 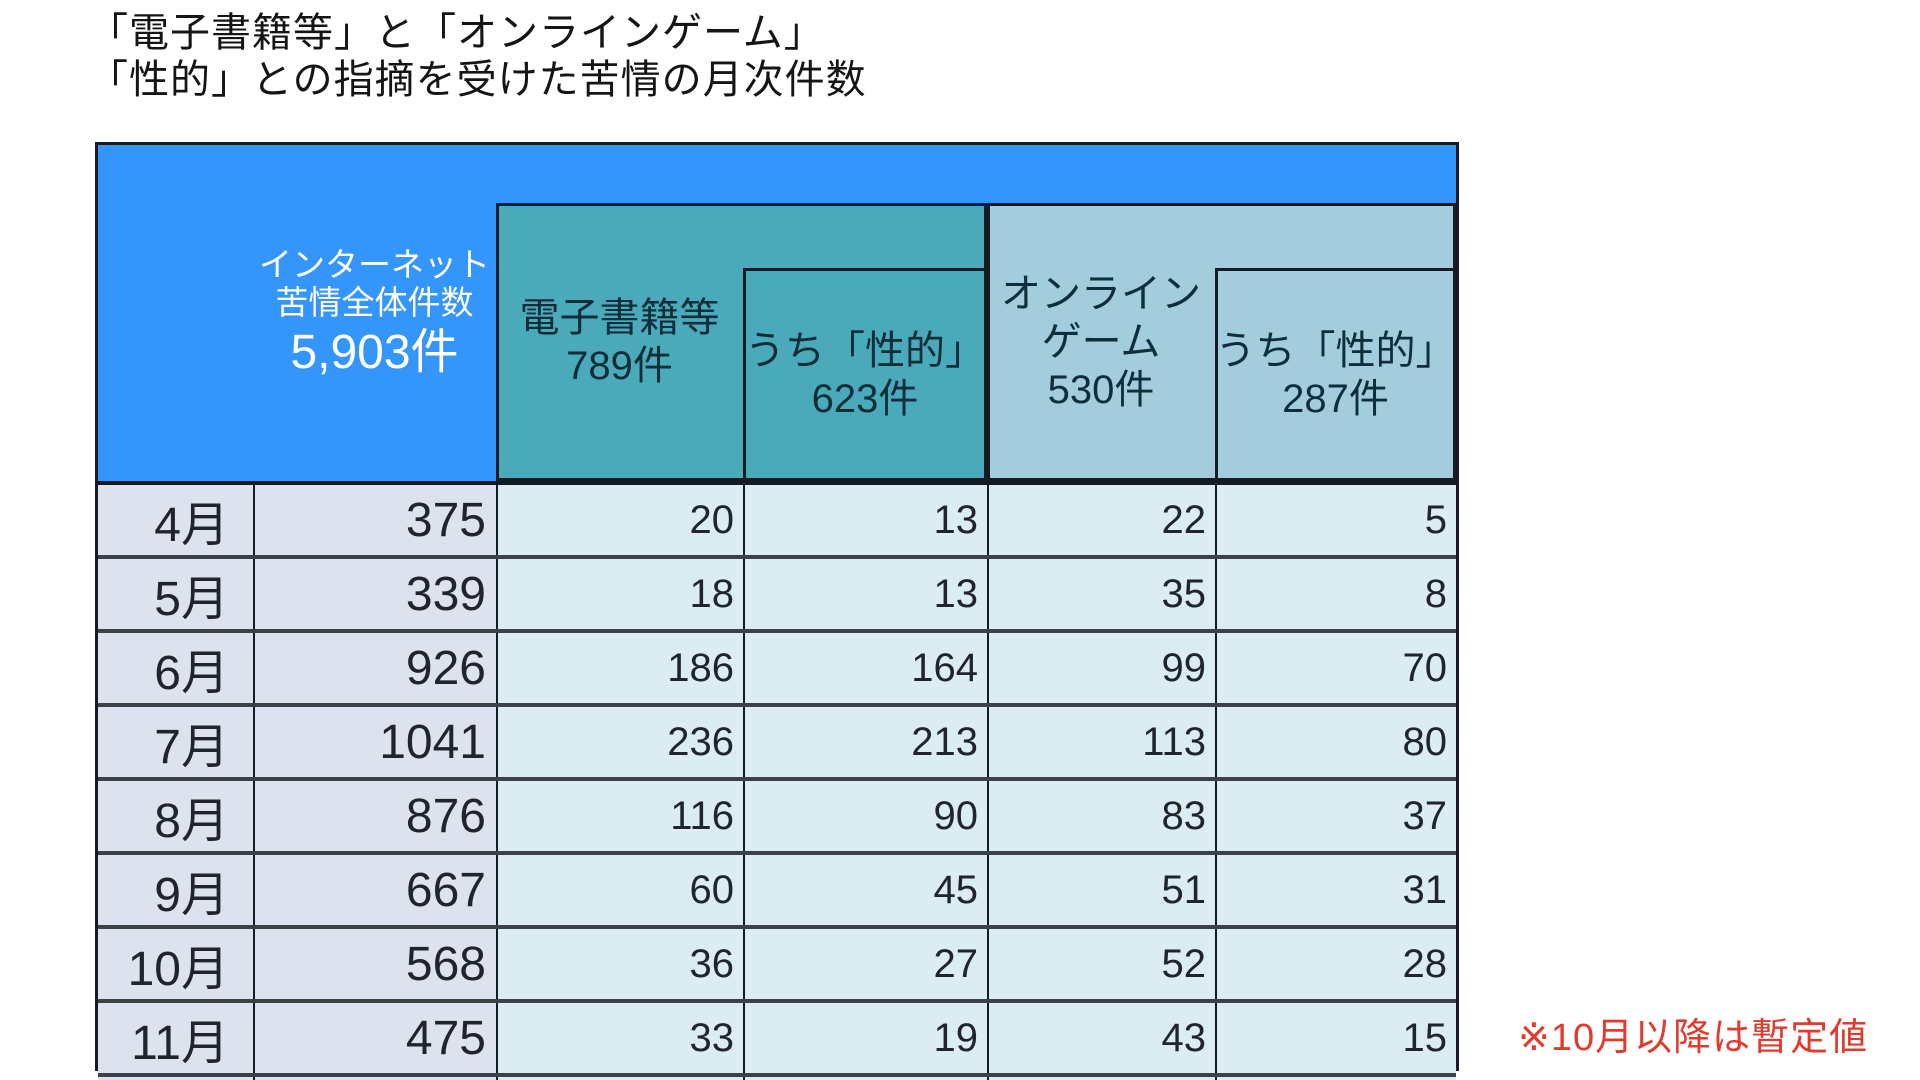 I want to click on value-cell: 236, so click(x=619, y=742).